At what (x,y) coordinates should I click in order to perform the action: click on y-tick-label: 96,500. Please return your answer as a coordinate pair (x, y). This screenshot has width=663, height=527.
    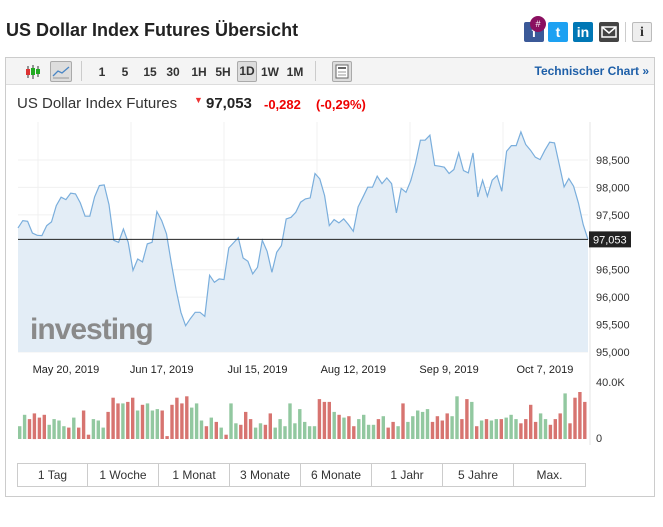
    Looking at the image, I should click on (613, 271).